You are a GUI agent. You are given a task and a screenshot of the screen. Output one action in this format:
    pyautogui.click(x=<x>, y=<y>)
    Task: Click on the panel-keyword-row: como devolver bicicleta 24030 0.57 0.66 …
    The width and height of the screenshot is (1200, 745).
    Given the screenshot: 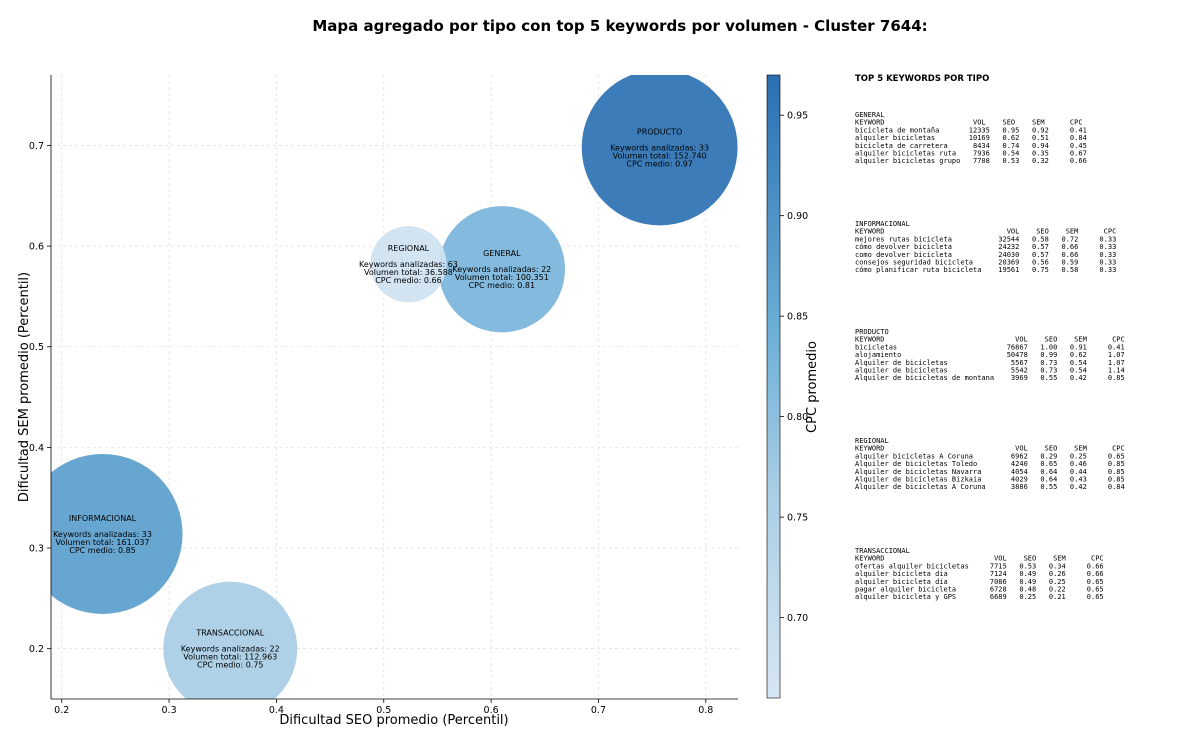 What is the action you would take?
    pyautogui.click(x=985, y=255)
    